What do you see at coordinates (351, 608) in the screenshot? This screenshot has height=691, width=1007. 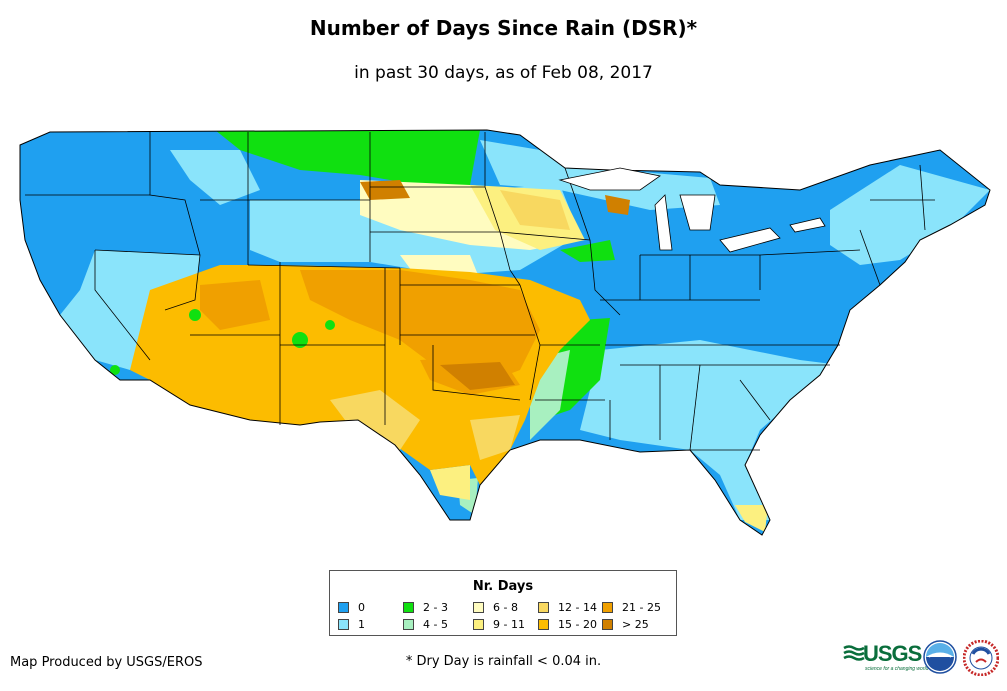 I see `legend-item-0: 0` at bounding box center [351, 608].